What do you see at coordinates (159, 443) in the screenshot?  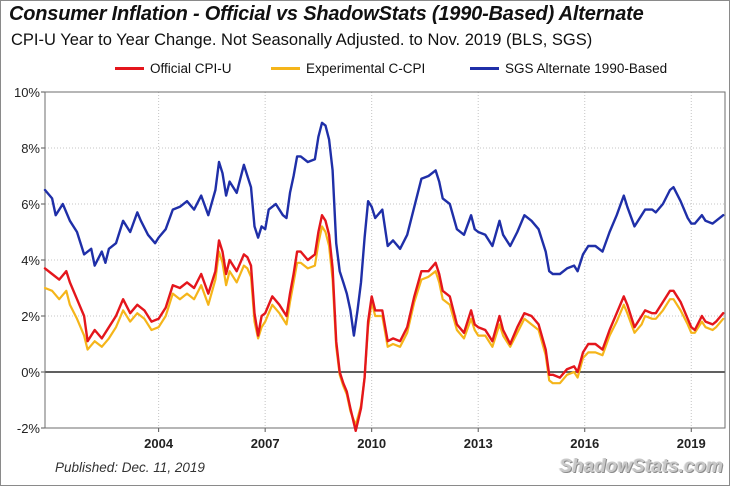 I see `x-tick-label: 2004` at bounding box center [159, 443].